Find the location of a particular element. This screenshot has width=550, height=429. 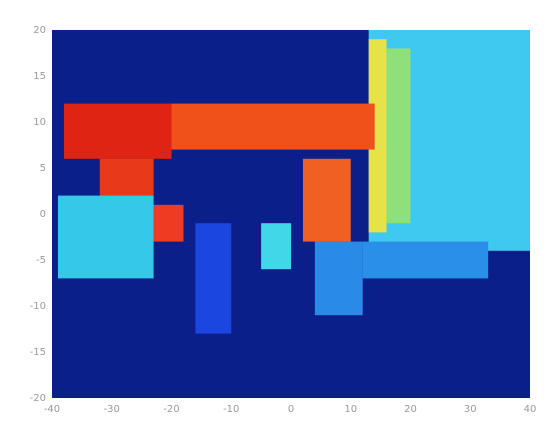

heatmap-region-lower-block-blue is located at coordinates (338, 278).